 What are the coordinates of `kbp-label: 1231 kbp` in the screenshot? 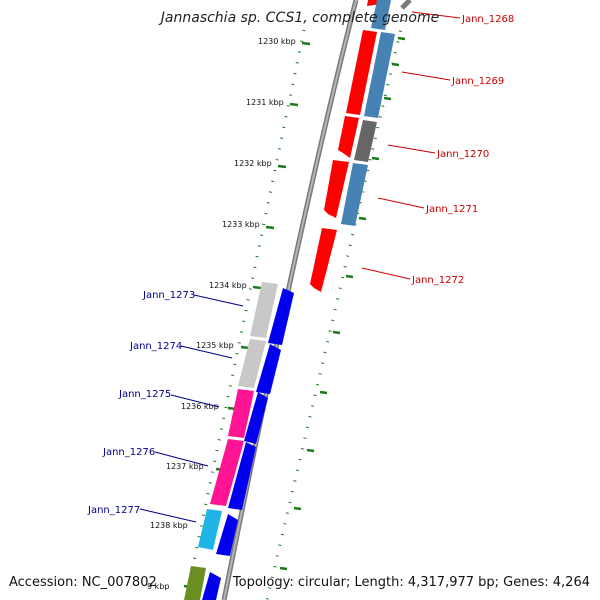 It's located at (265, 102).